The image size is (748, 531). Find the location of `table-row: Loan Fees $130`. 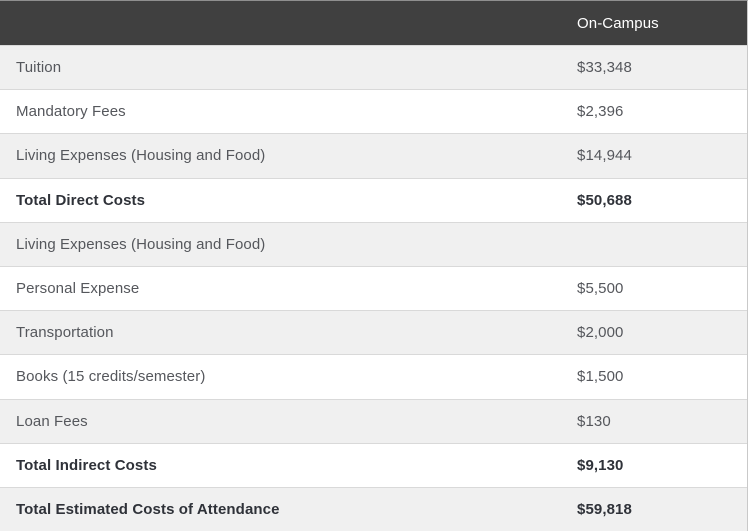

table-row: Loan Fees $130 is located at coordinates (373, 420).